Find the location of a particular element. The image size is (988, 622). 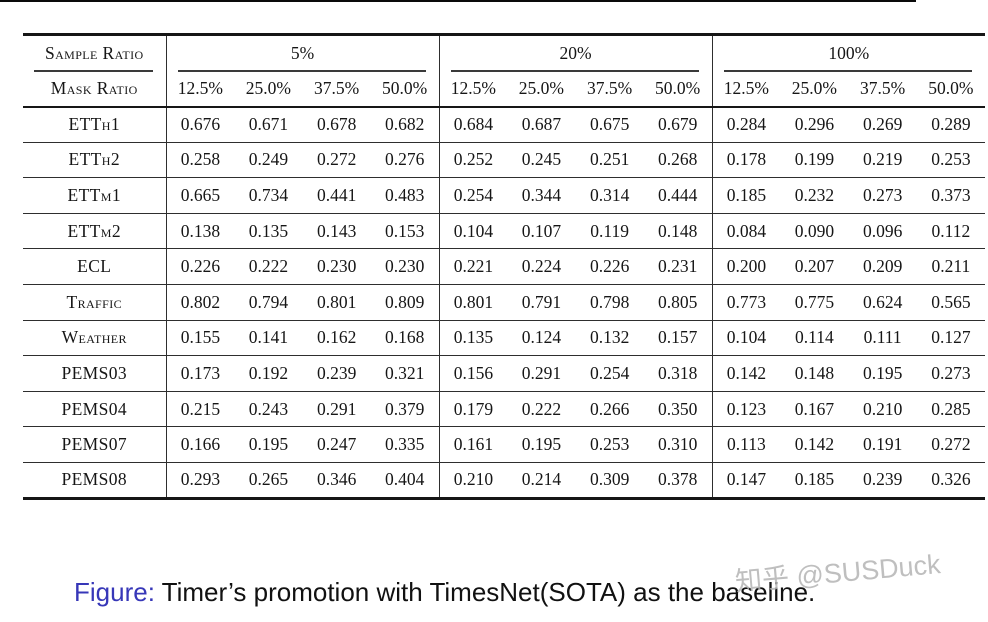

metric-value: 0.791 is located at coordinates (541, 302).